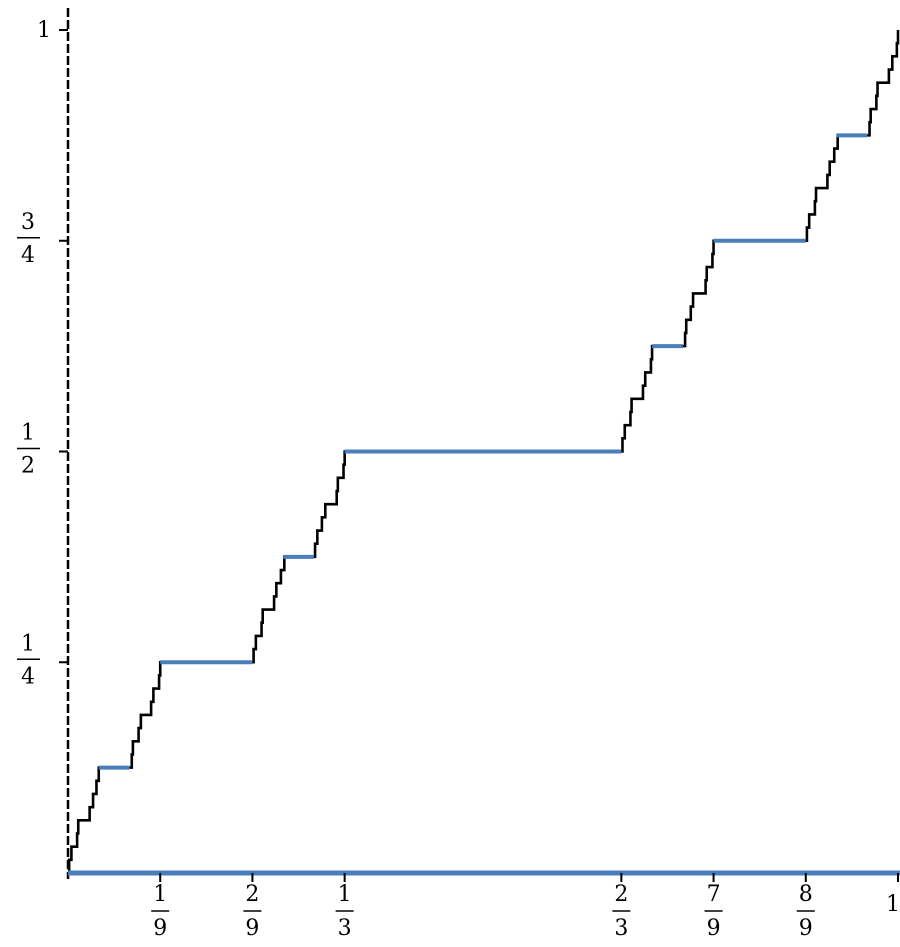  I want to click on x-tick-4: 79, so click(713, 907).